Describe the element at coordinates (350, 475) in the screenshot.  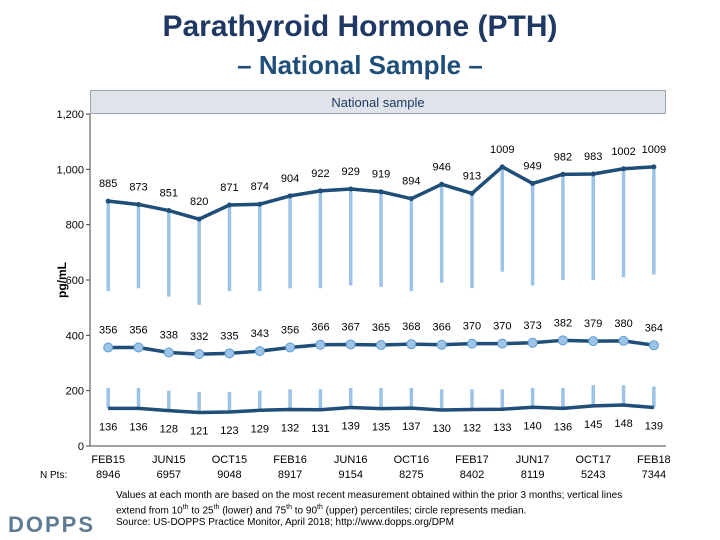
I see `npts-value: 9154` at that location.